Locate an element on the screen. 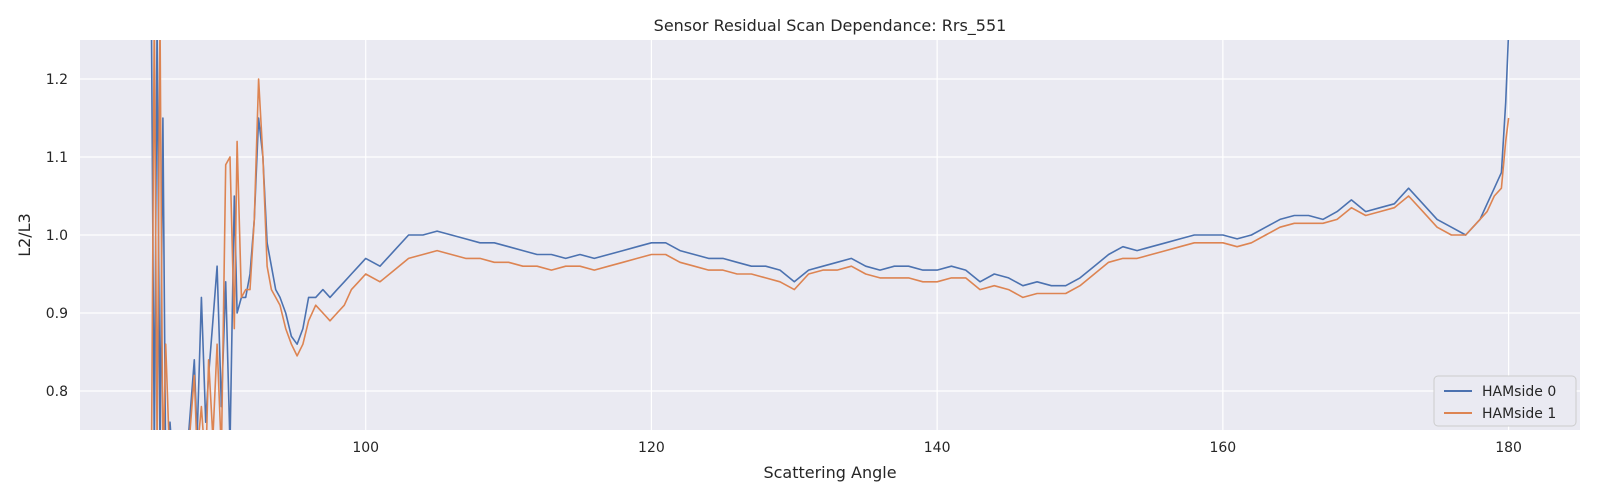 The width and height of the screenshot is (1600, 500). x-tick-label: 120 is located at coordinates (651, 448).